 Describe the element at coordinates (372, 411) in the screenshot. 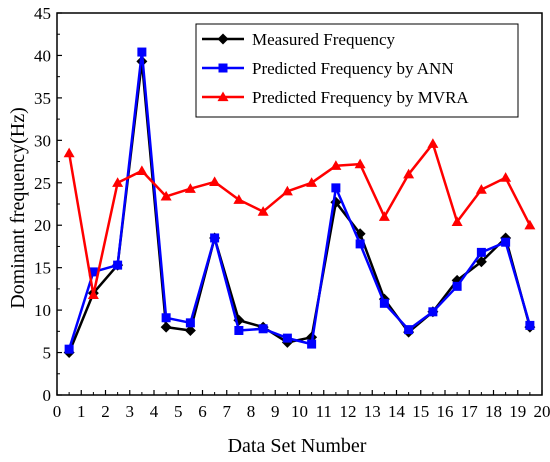

I see `x-tick-label: 13` at that location.